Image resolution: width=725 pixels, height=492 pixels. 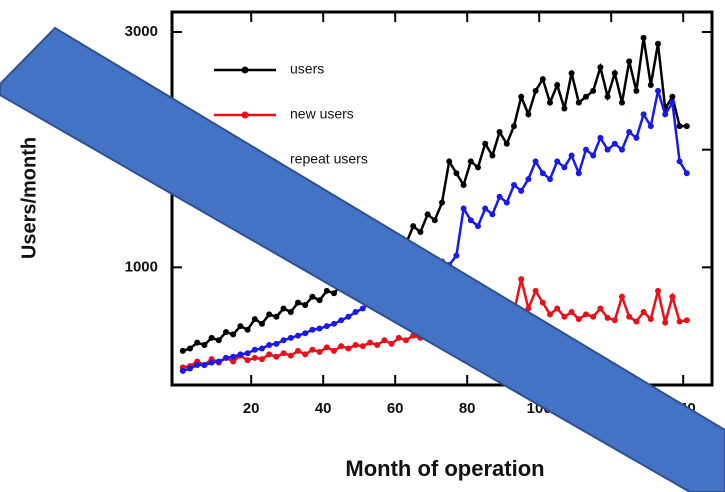 I want to click on x-tick-label: 40, so click(x=323, y=408).